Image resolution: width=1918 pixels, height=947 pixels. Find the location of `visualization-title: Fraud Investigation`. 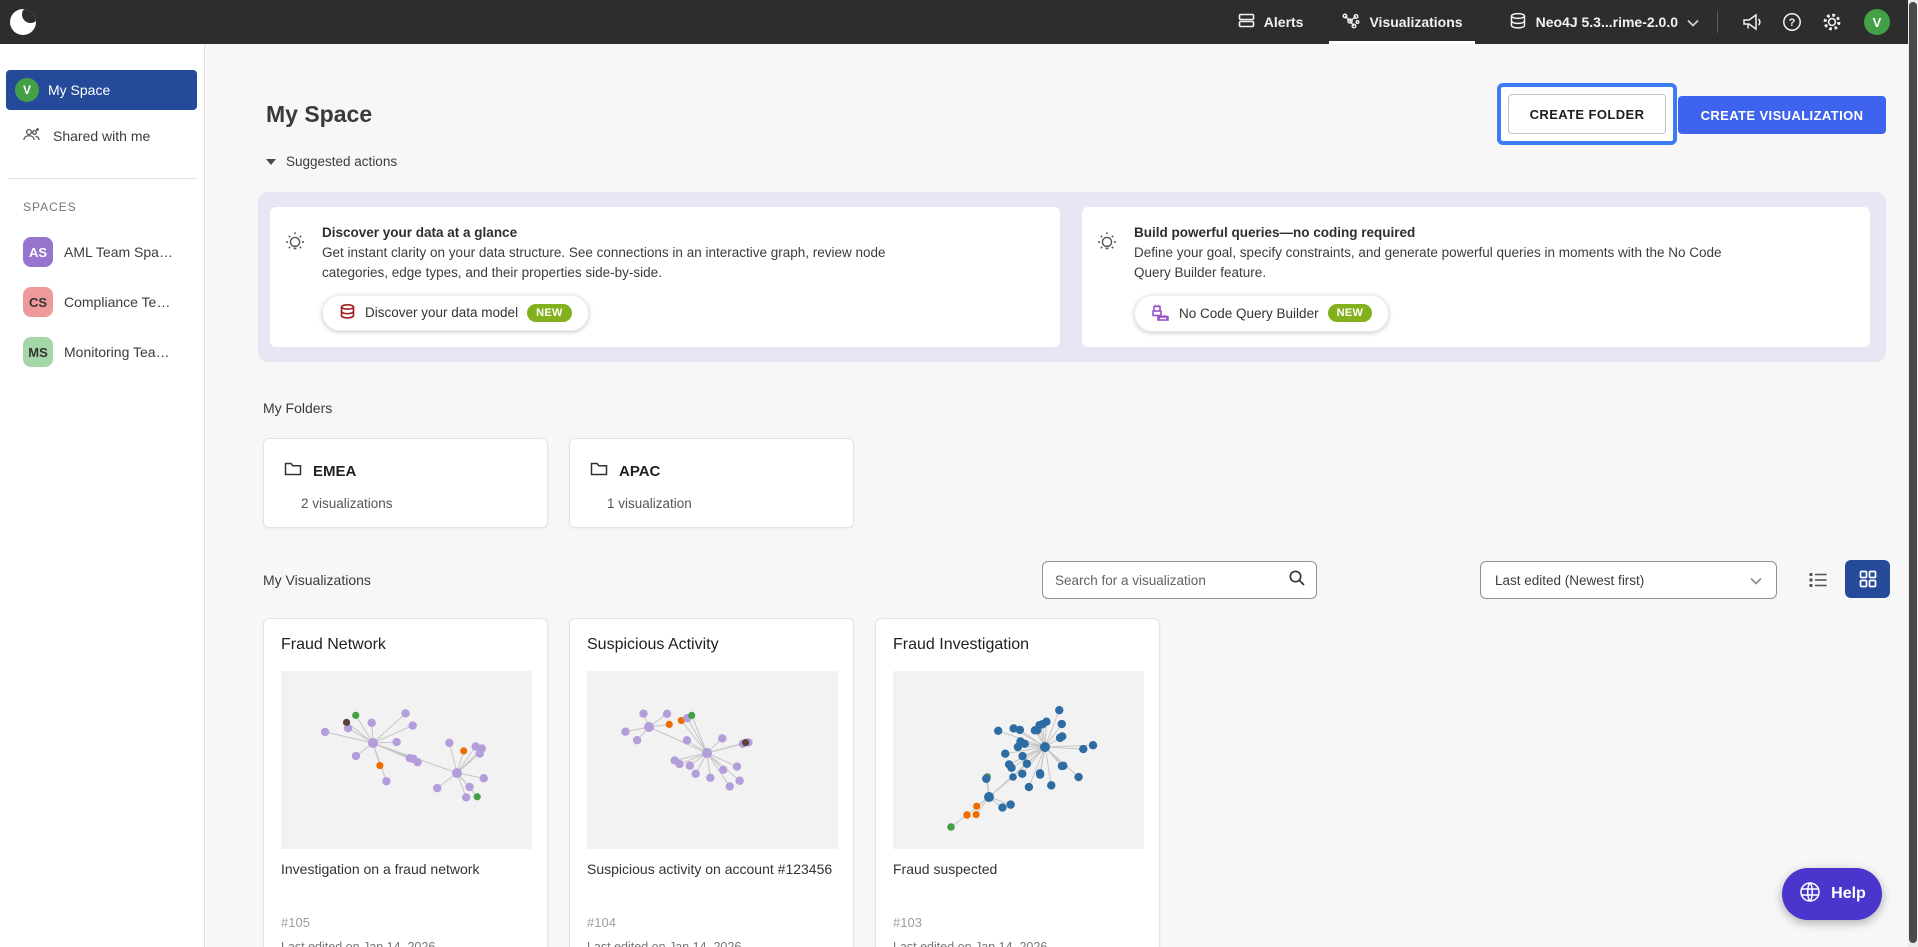

visualization-title: Fraud Investigation is located at coordinates (961, 644).